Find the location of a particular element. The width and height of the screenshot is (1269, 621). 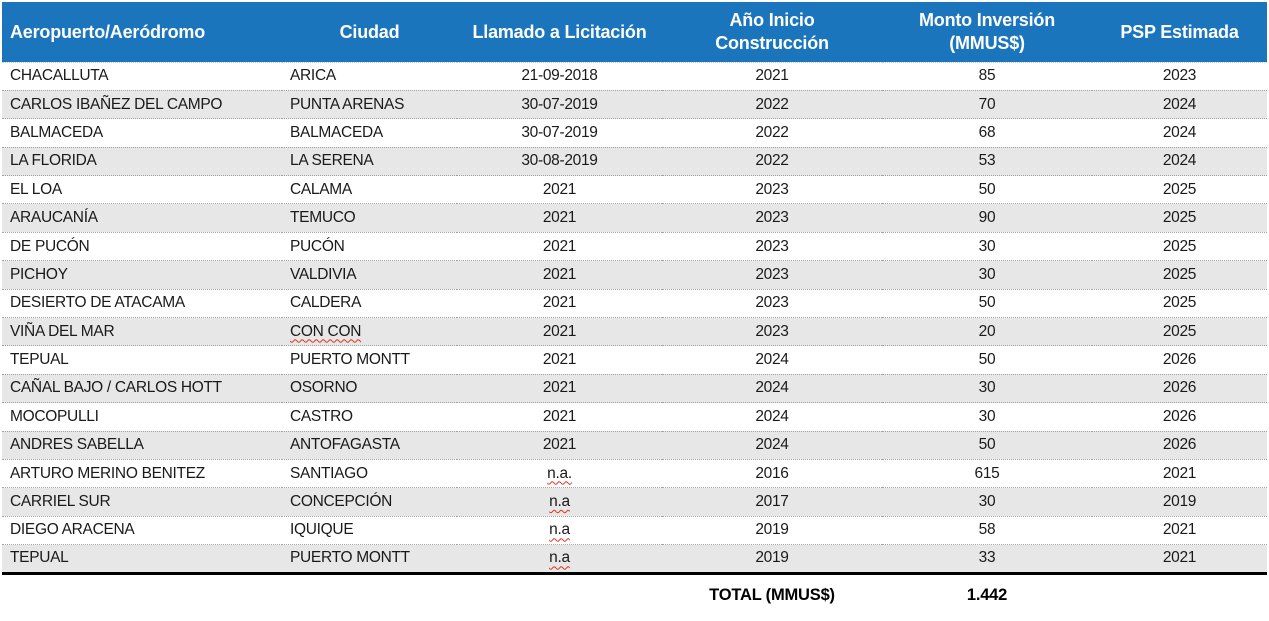

airport-name: CARRIEL SUR is located at coordinates (60, 502).